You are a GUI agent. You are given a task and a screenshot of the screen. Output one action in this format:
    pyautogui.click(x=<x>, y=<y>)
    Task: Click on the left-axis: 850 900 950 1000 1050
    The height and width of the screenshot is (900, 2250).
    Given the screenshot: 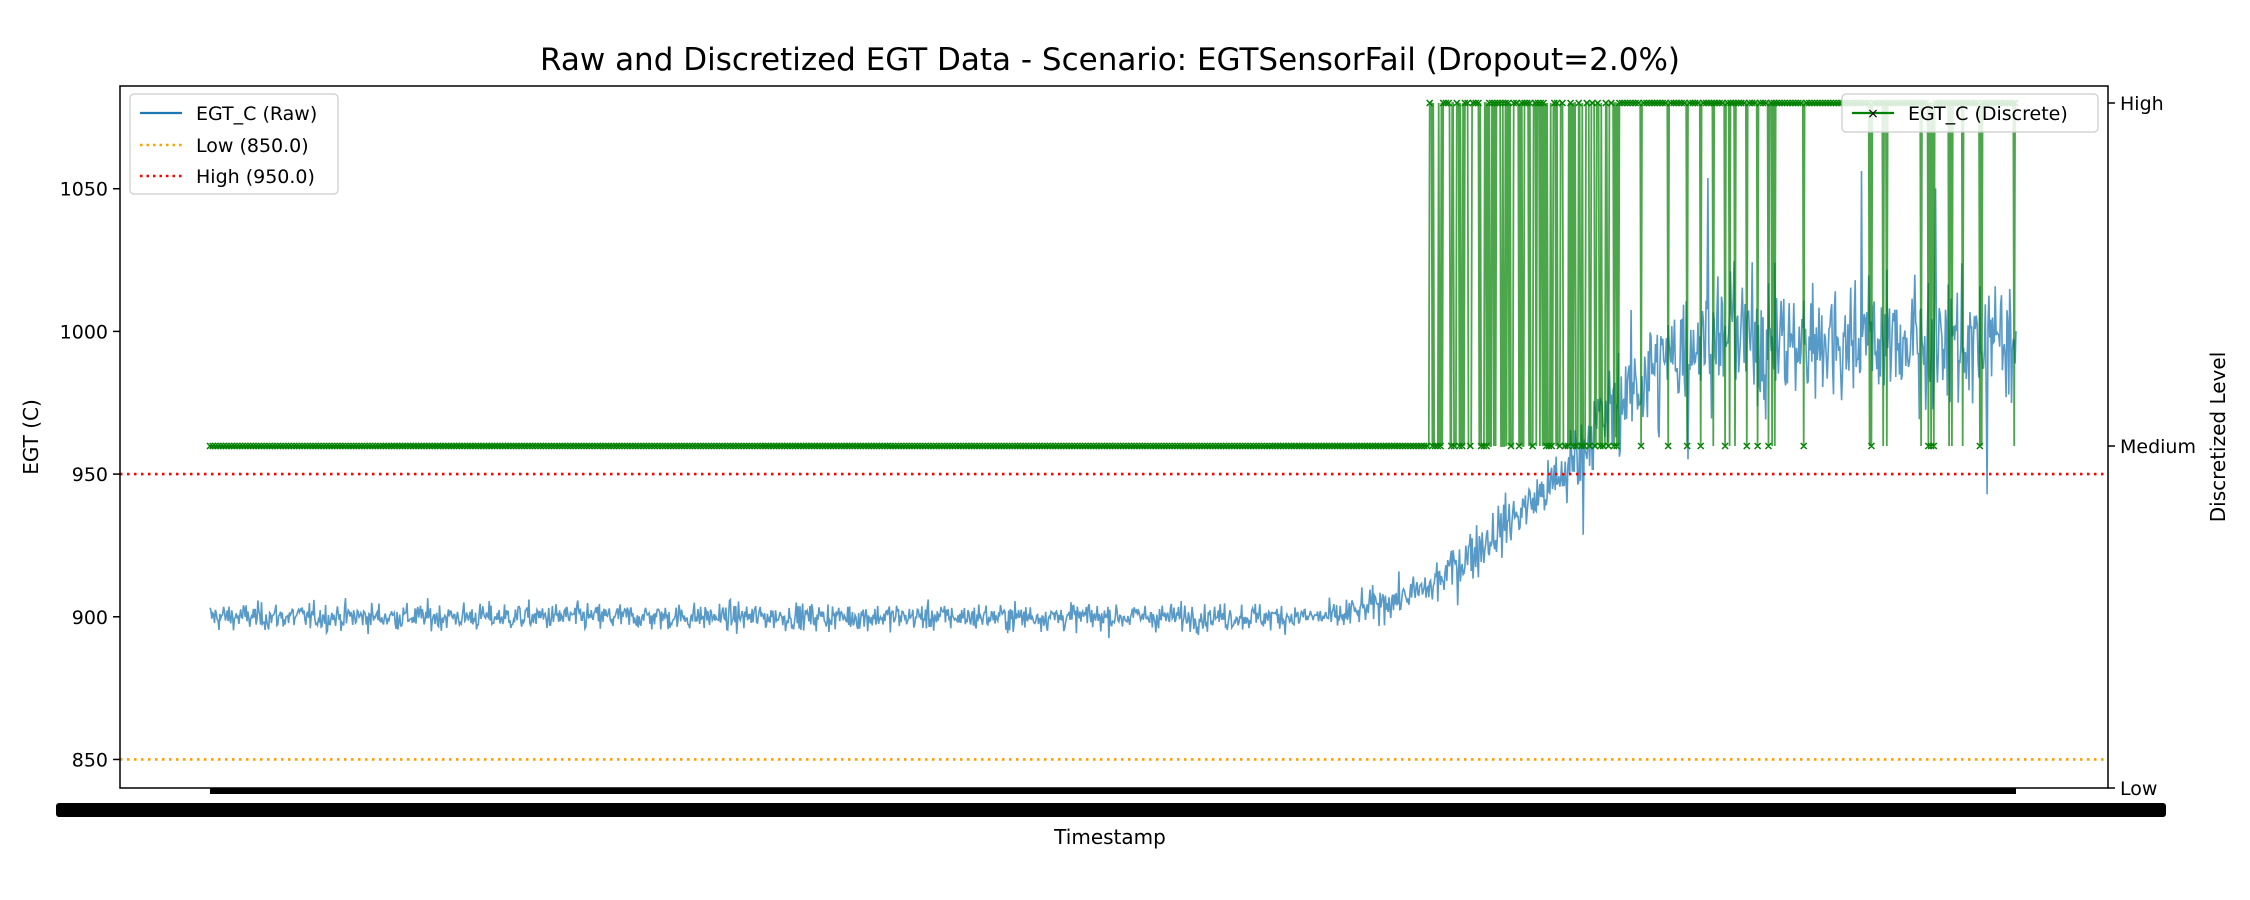 What is the action you would take?
    pyautogui.click(x=90, y=475)
    